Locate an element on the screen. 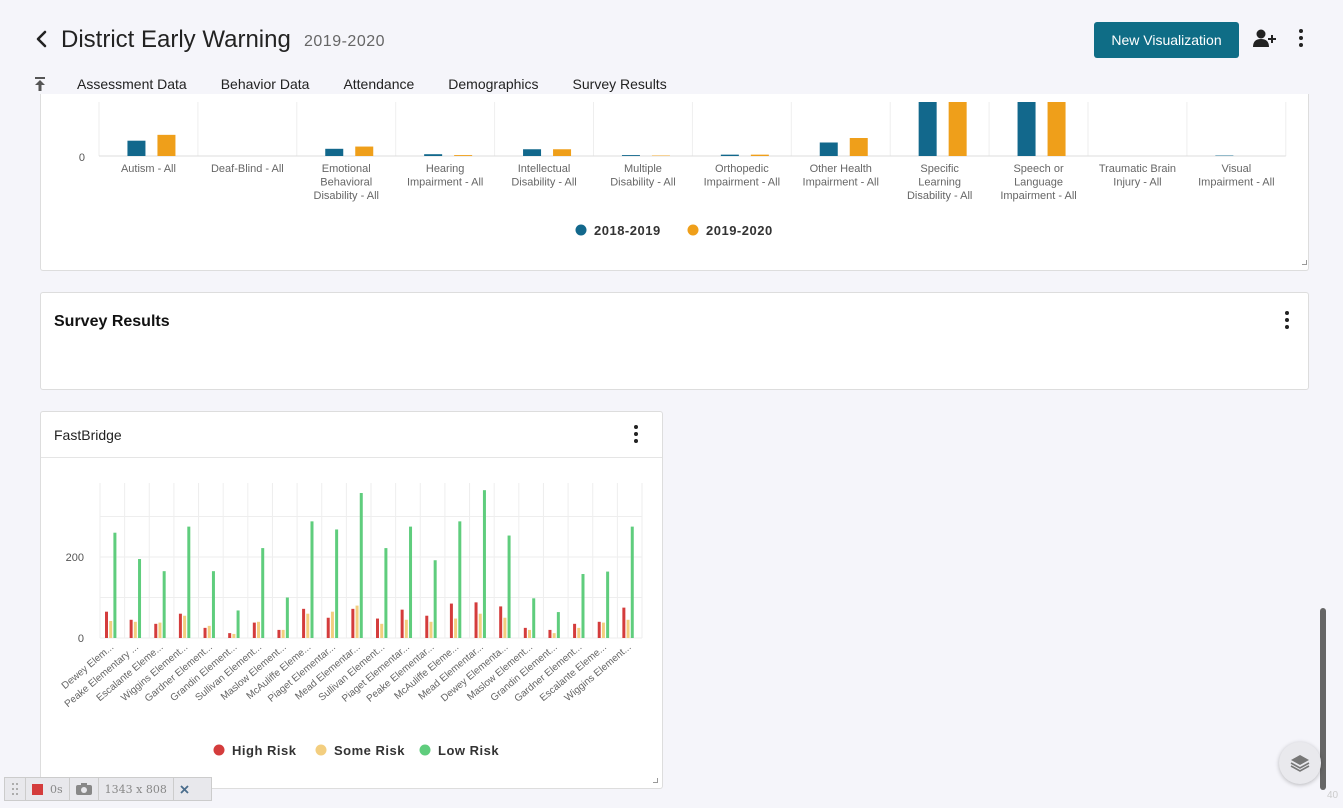  close-toolbar-button is located at coordinates (184, 789).